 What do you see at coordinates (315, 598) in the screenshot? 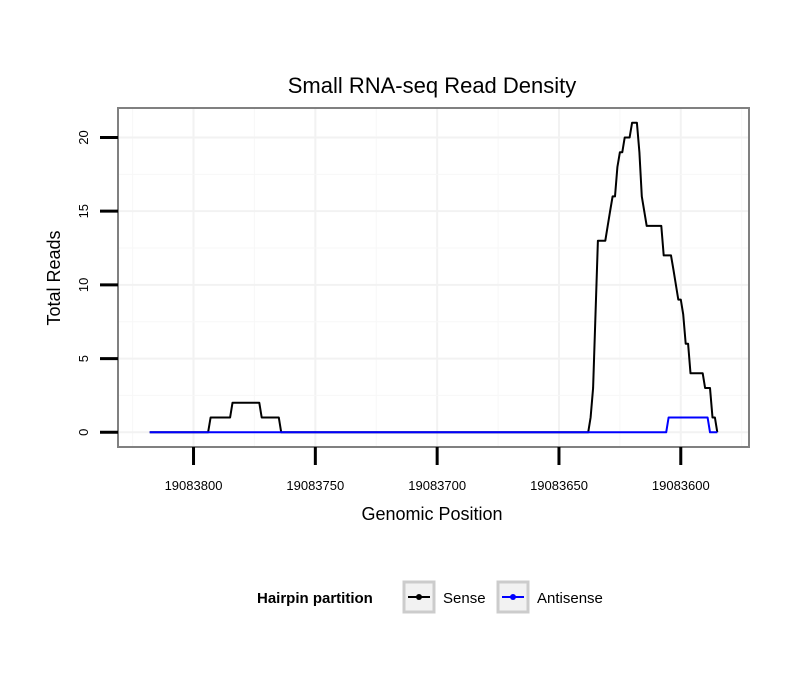
I see `legend-title: Hairpin partition` at bounding box center [315, 598].